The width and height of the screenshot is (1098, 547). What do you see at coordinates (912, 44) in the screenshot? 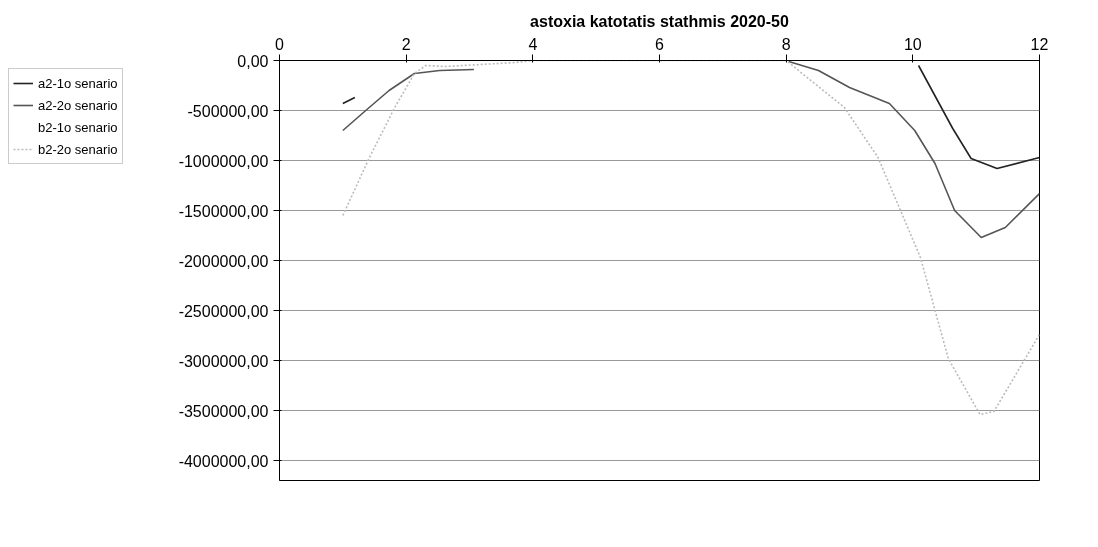
I see `x-tick-label: 10` at bounding box center [912, 44].